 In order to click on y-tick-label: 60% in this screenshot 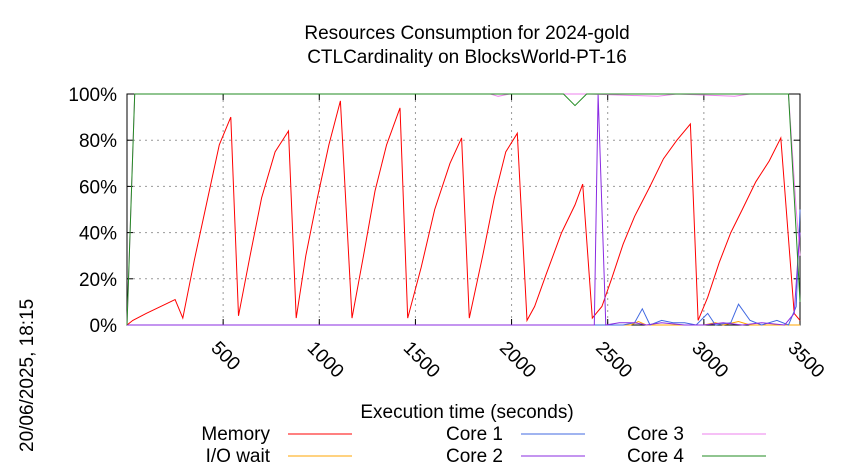, I will do `click(98, 187)`.